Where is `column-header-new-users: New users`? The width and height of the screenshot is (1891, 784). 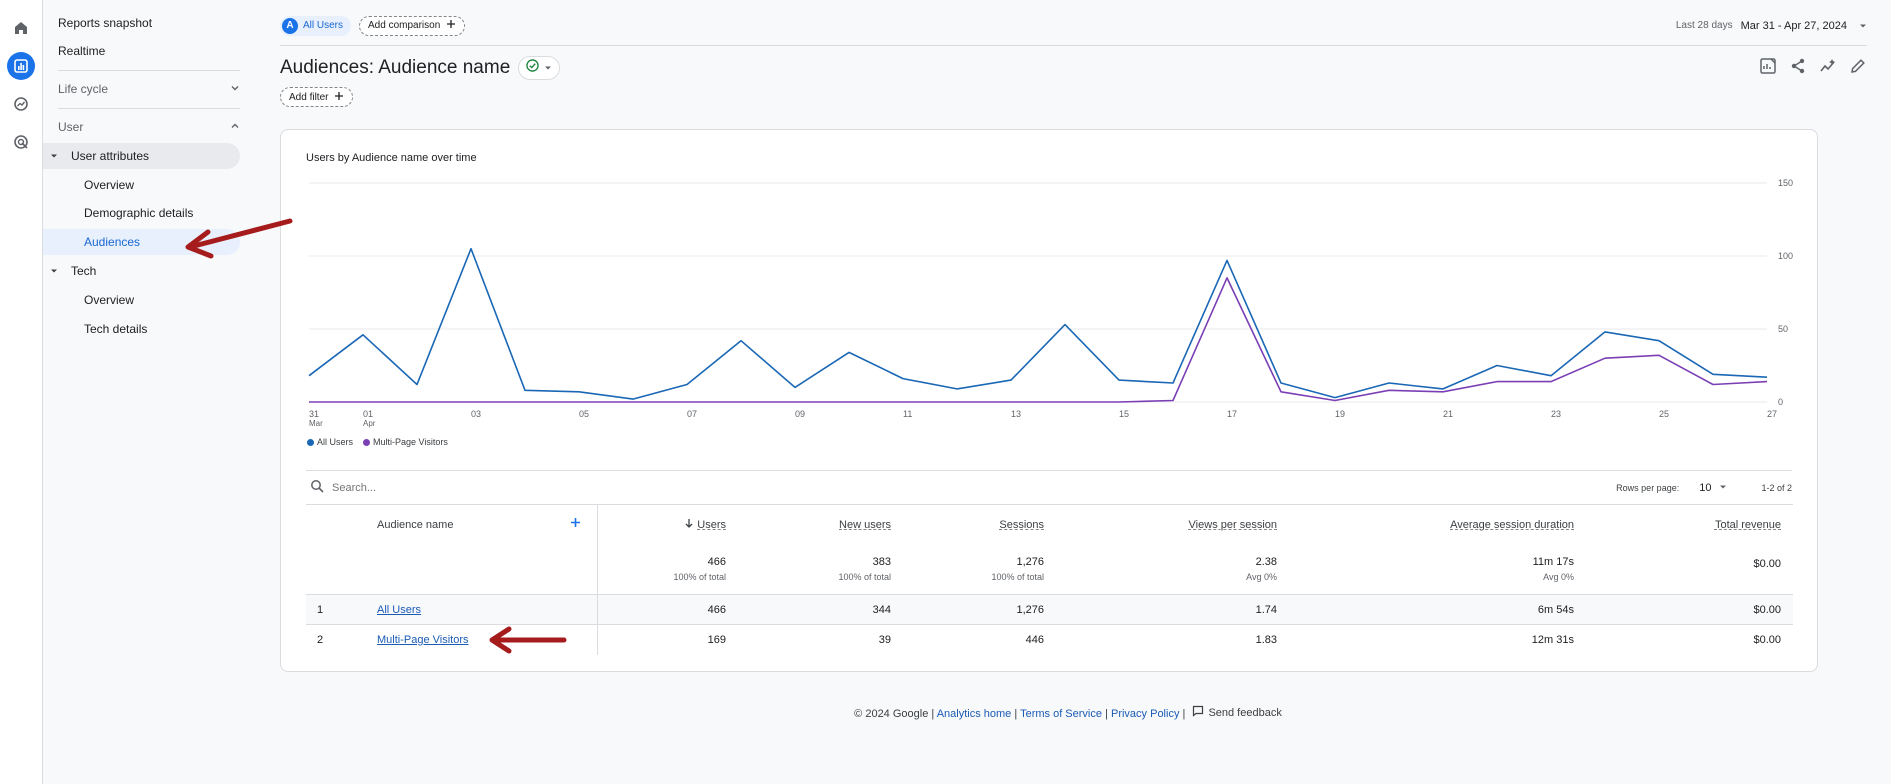
column-header-new-users: New users is located at coordinates (820, 525).